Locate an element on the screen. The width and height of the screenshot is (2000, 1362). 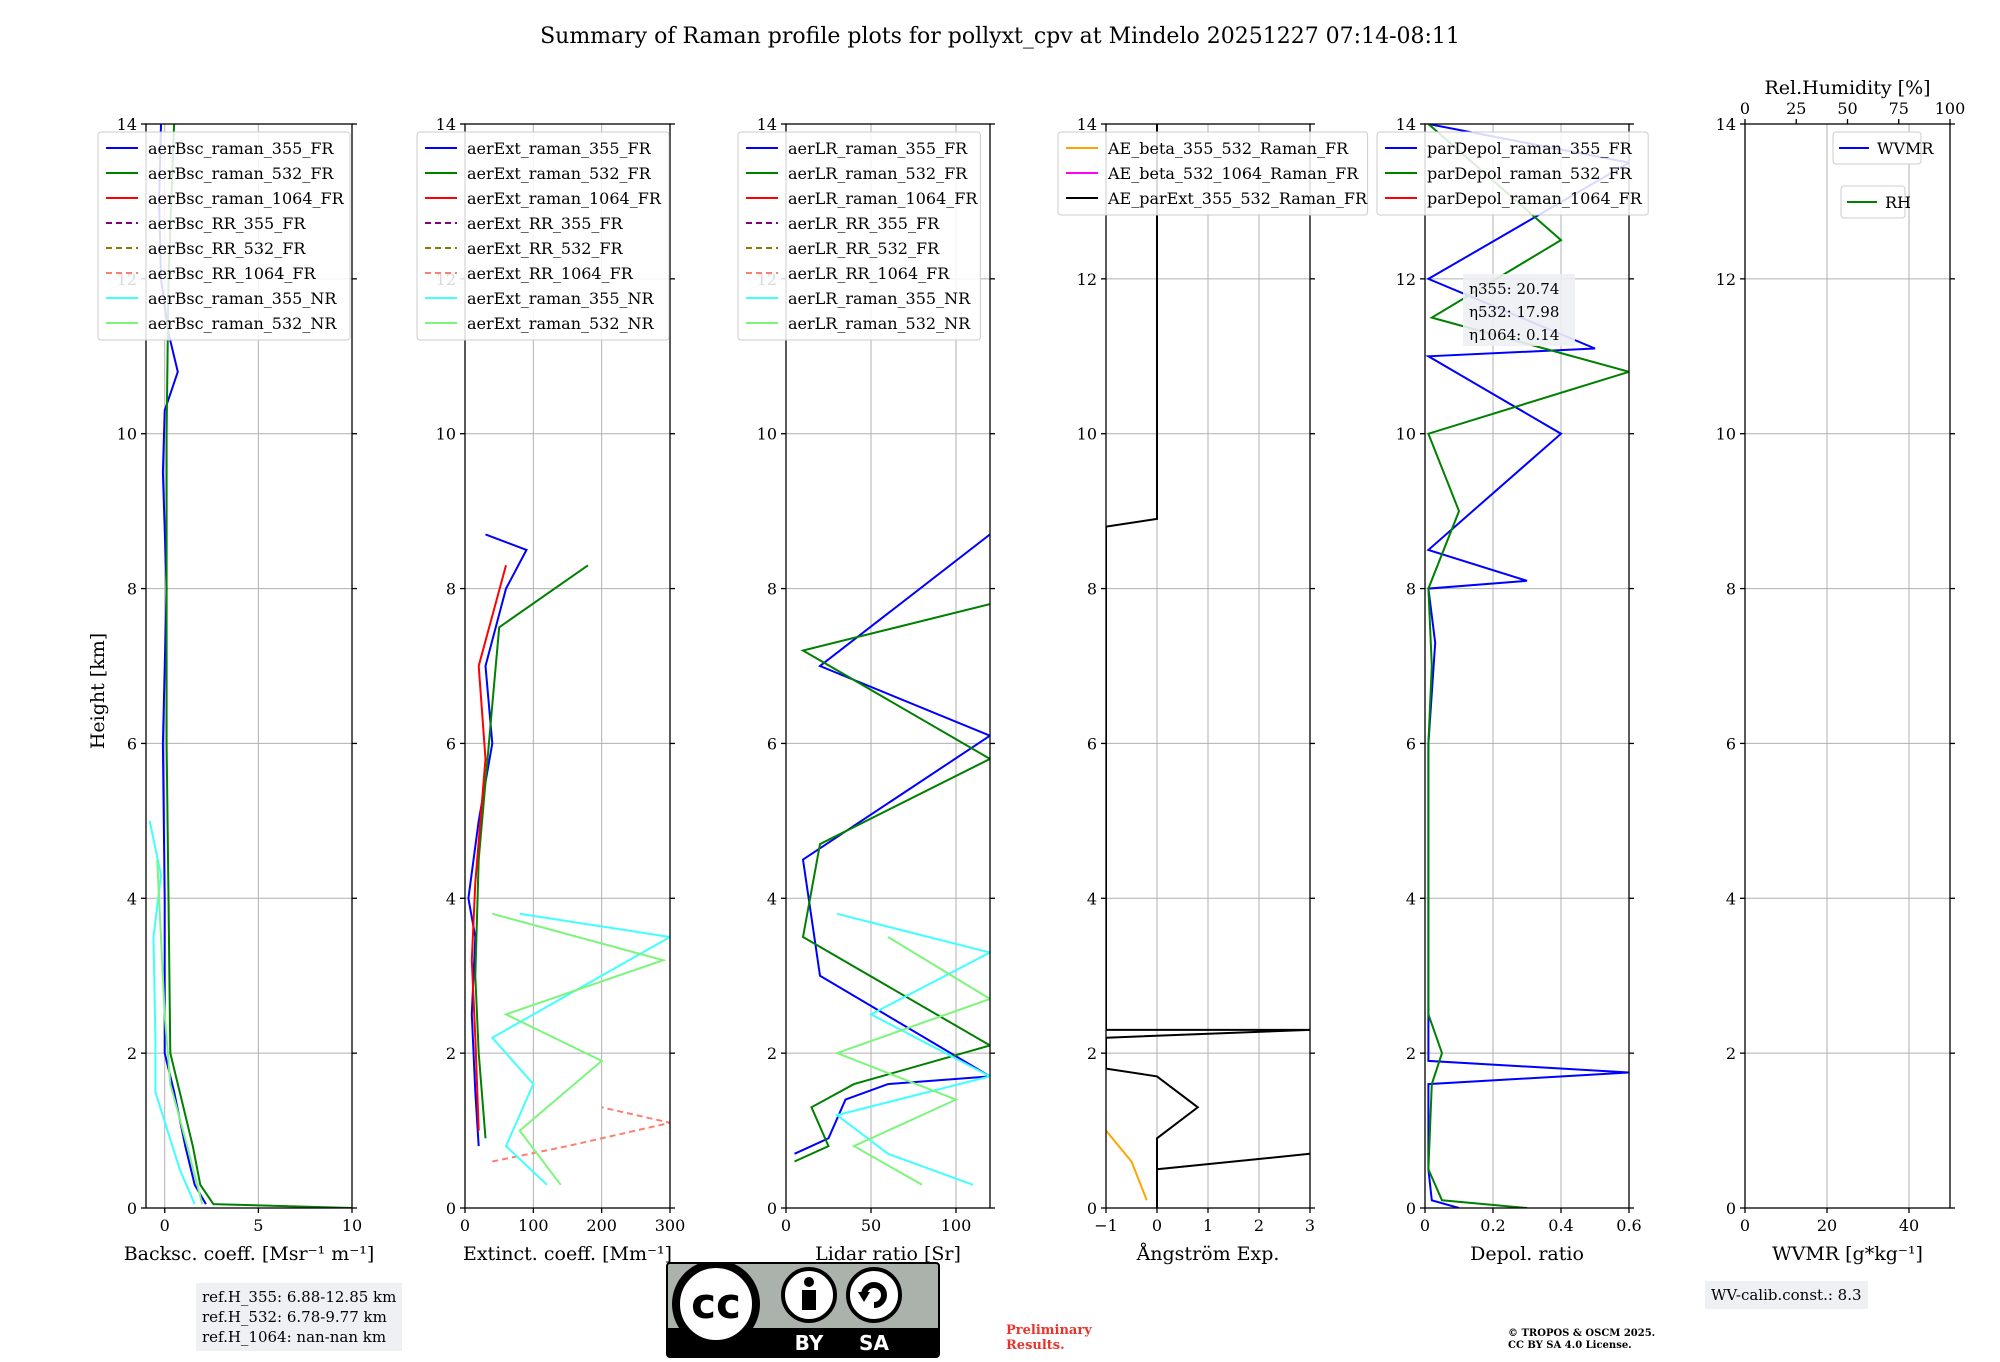
legend-entry: aerLR_raman_532_FR is located at coordinates (878, 173).